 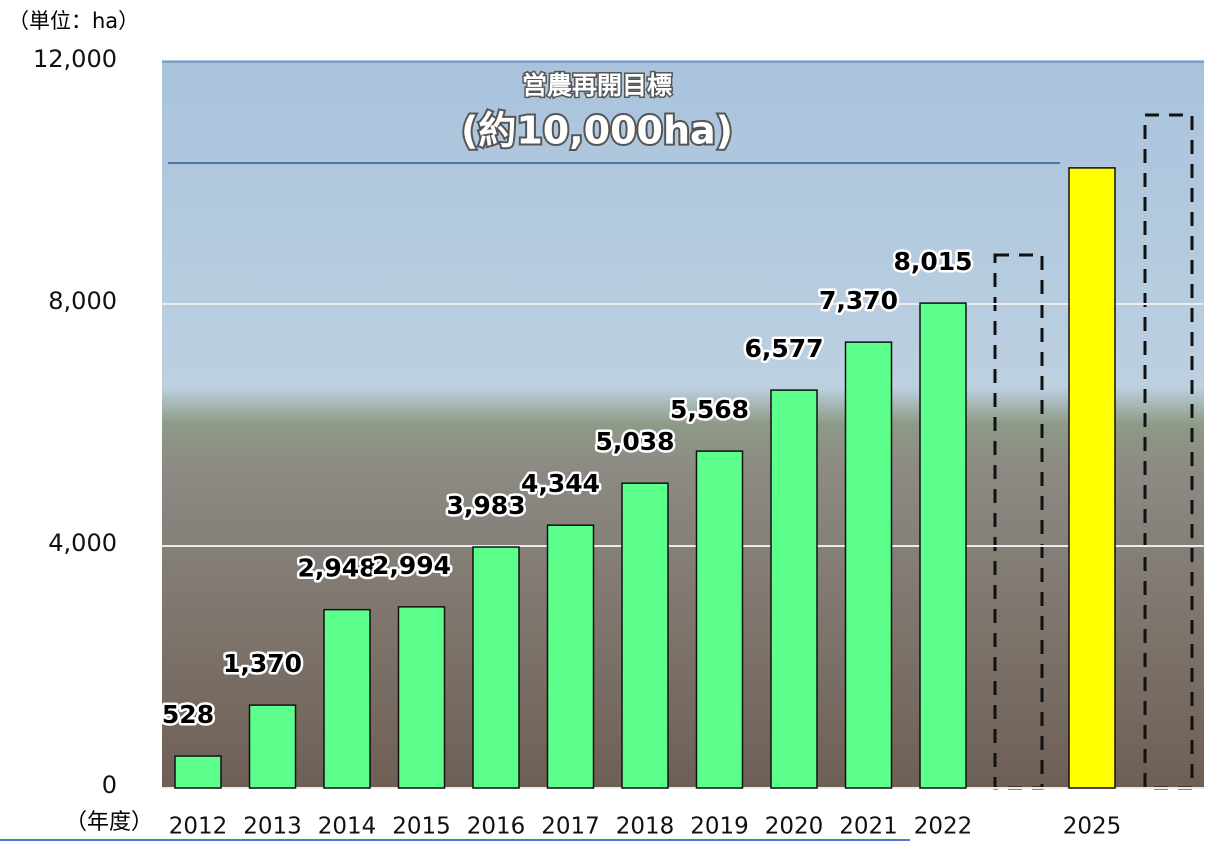 I want to click on value-label: 7,370, so click(x=858, y=300).